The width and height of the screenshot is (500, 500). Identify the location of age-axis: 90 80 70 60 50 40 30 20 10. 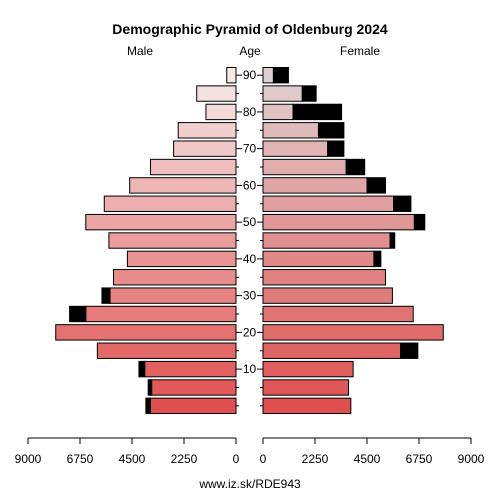
(249, 237).